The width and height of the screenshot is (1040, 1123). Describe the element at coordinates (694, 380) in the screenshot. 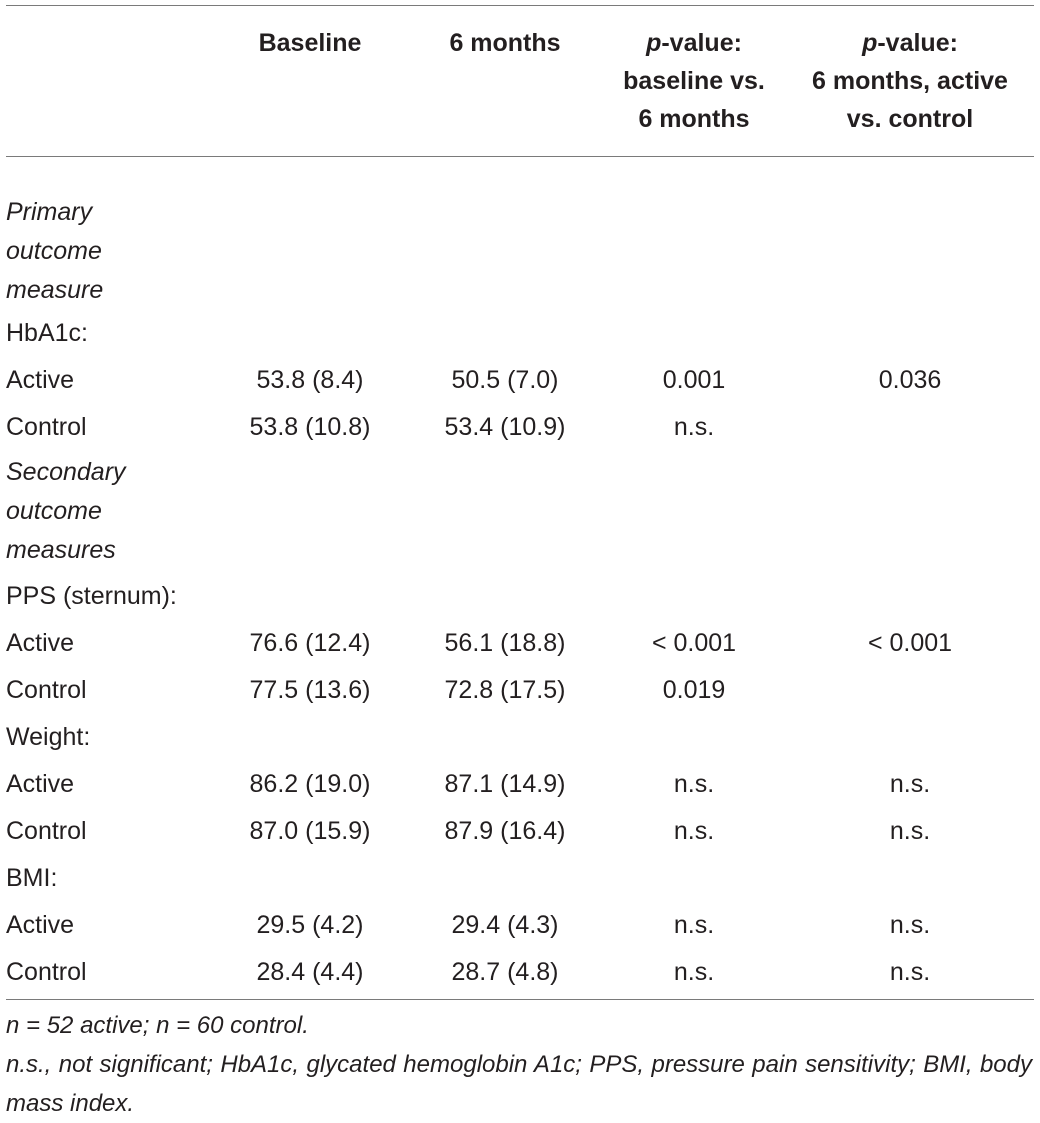

I see `cell-p-time: 0.001` at that location.